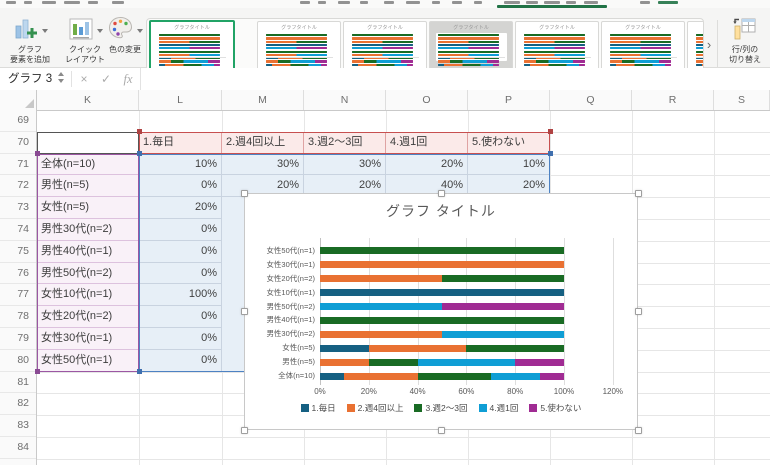 The image size is (770, 465). Describe the element at coordinates (18, 230) in the screenshot. I see `row-header-74: 74` at that location.